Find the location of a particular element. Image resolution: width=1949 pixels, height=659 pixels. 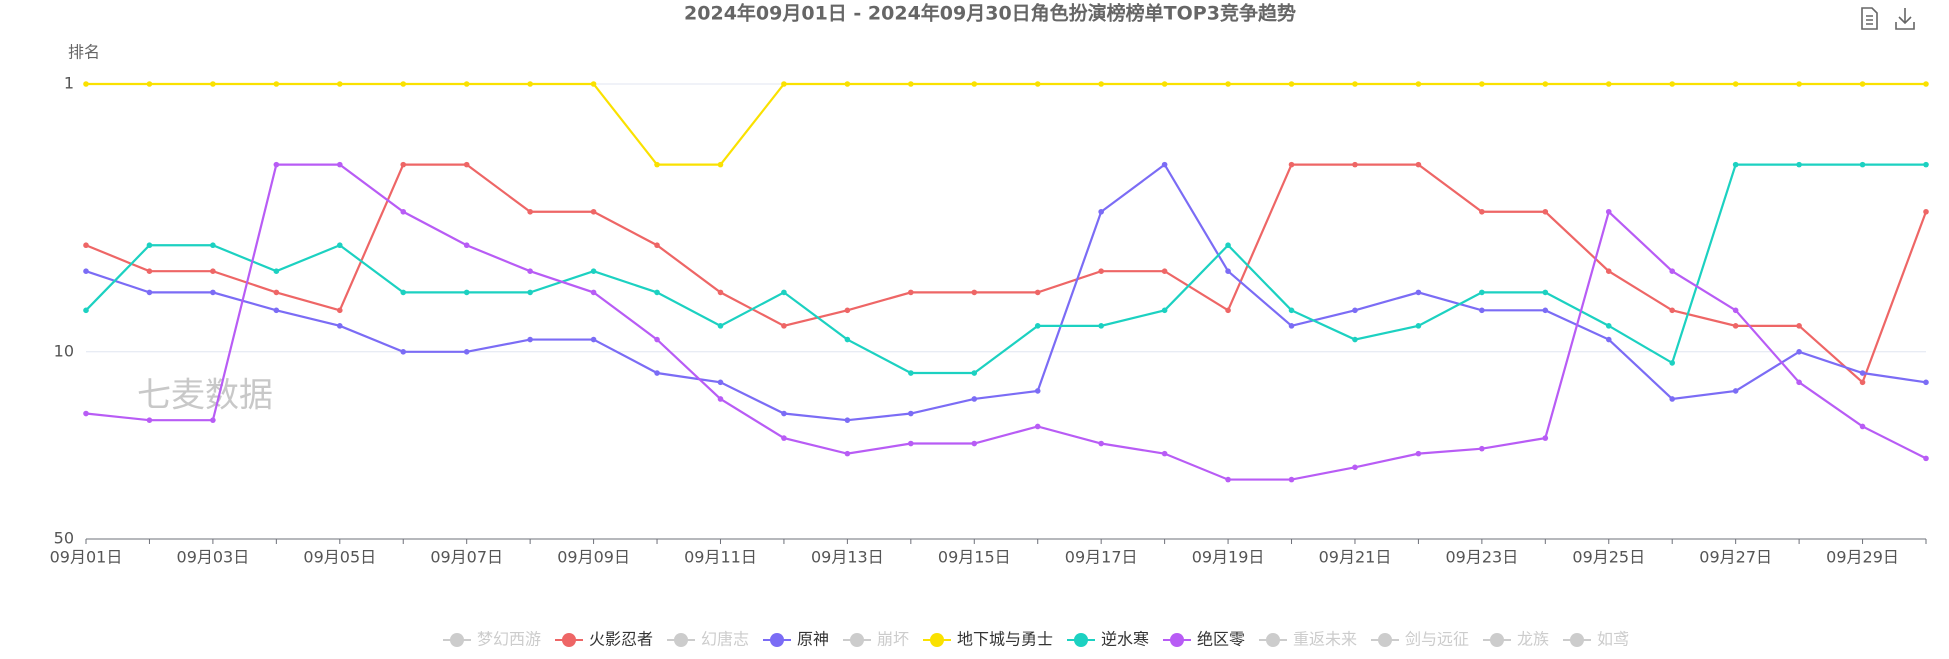

legend-label: 逆水寒 is located at coordinates (1125, 639).